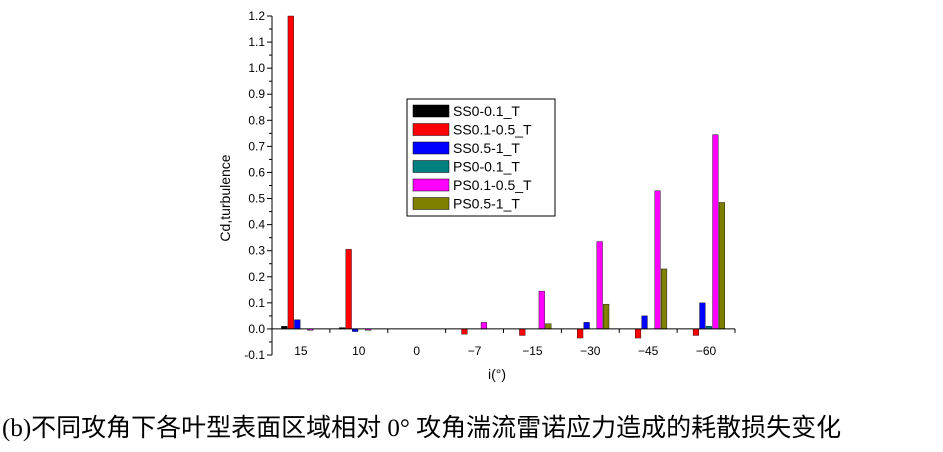 The height and width of the screenshot is (452, 943). What do you see at coordinates (301, 351) in the screenshot?
I see `x-tick-label: 15` at bounding box center [301, 351].